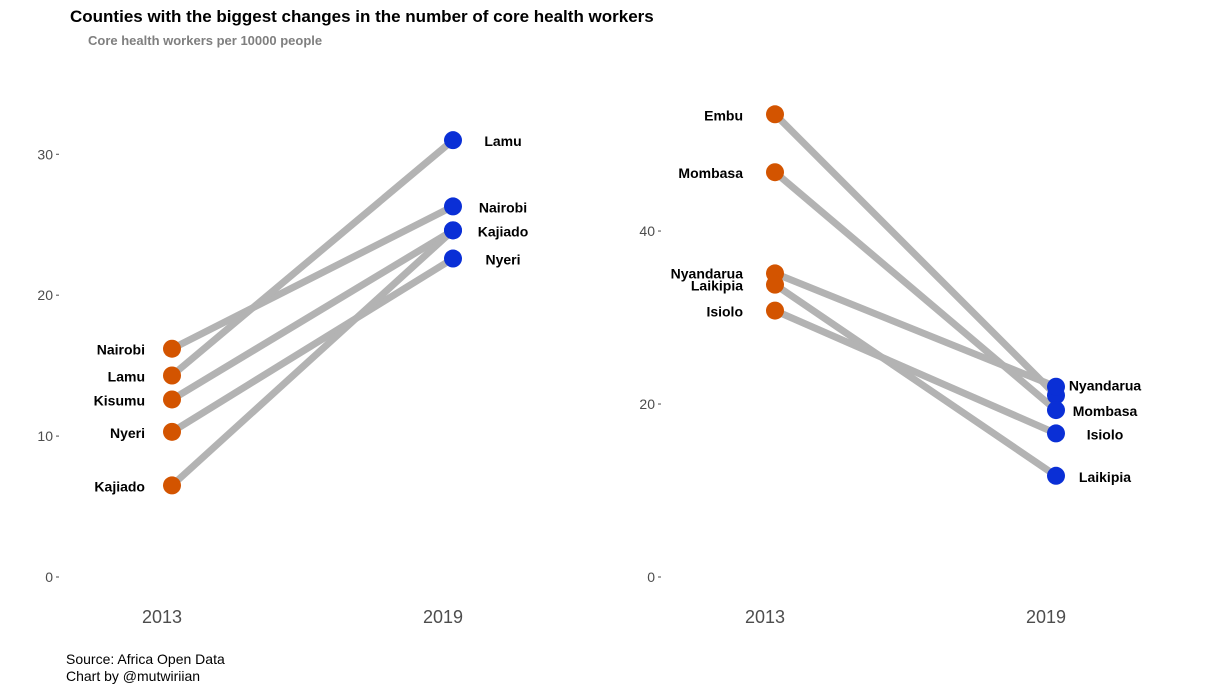 The height and width of the screenshot is (700, 1220). Describe the element at coordinates (775, 284) in the screenshot. I see `point-2013-laikipia` at that location.